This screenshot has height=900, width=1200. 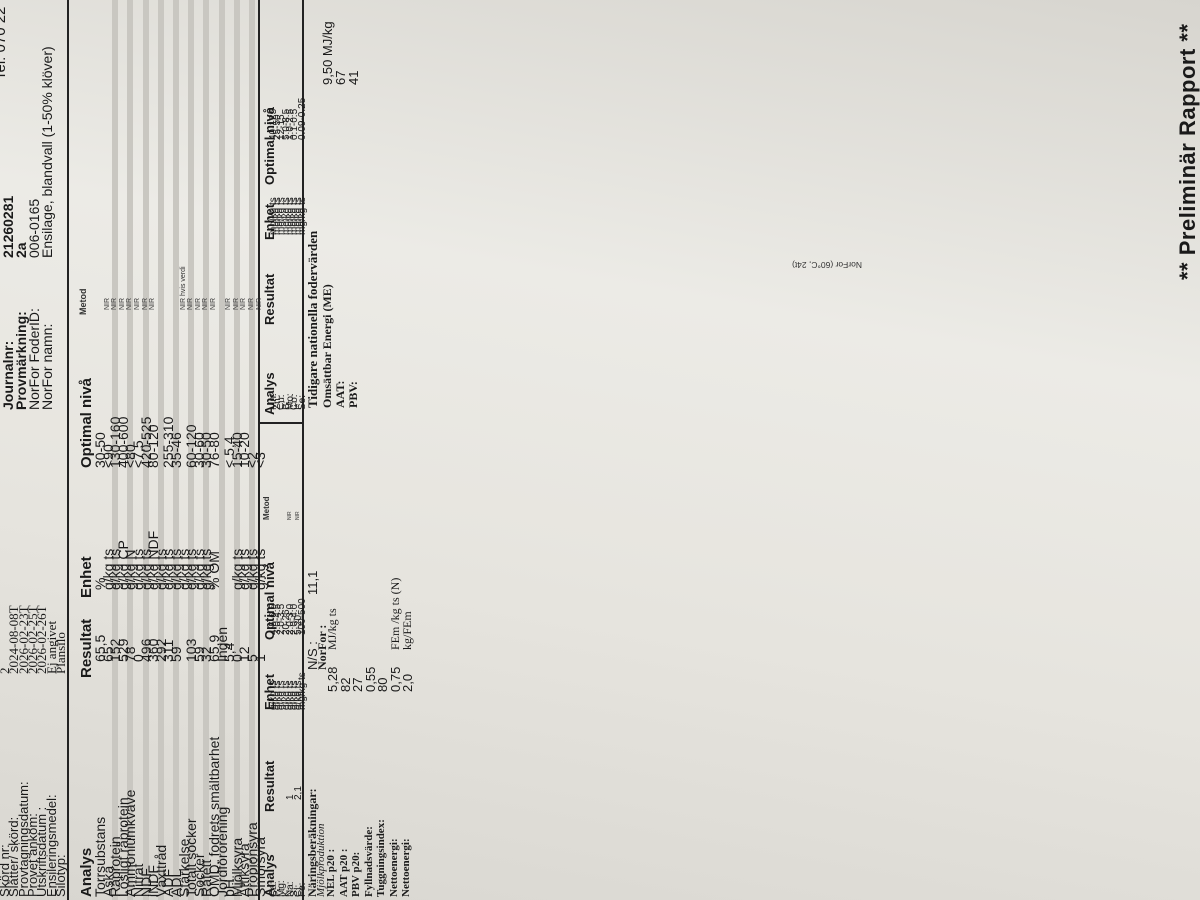 I want to click on analysis-optimal: 76-80, so click(x=214, y=450).